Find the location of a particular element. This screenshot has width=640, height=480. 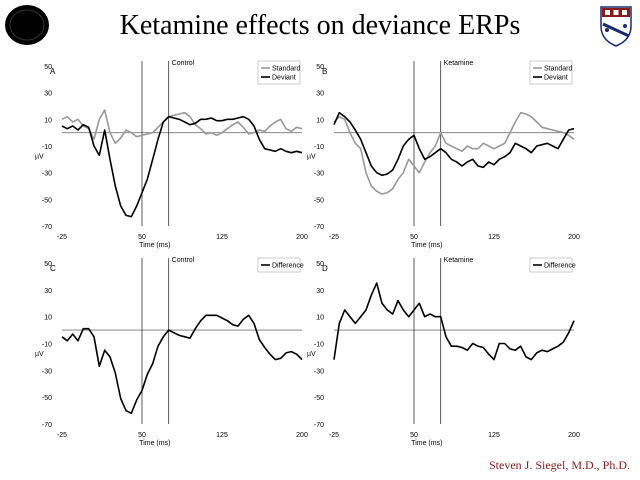

panel-letter: C is located at coordinates (53, 268).